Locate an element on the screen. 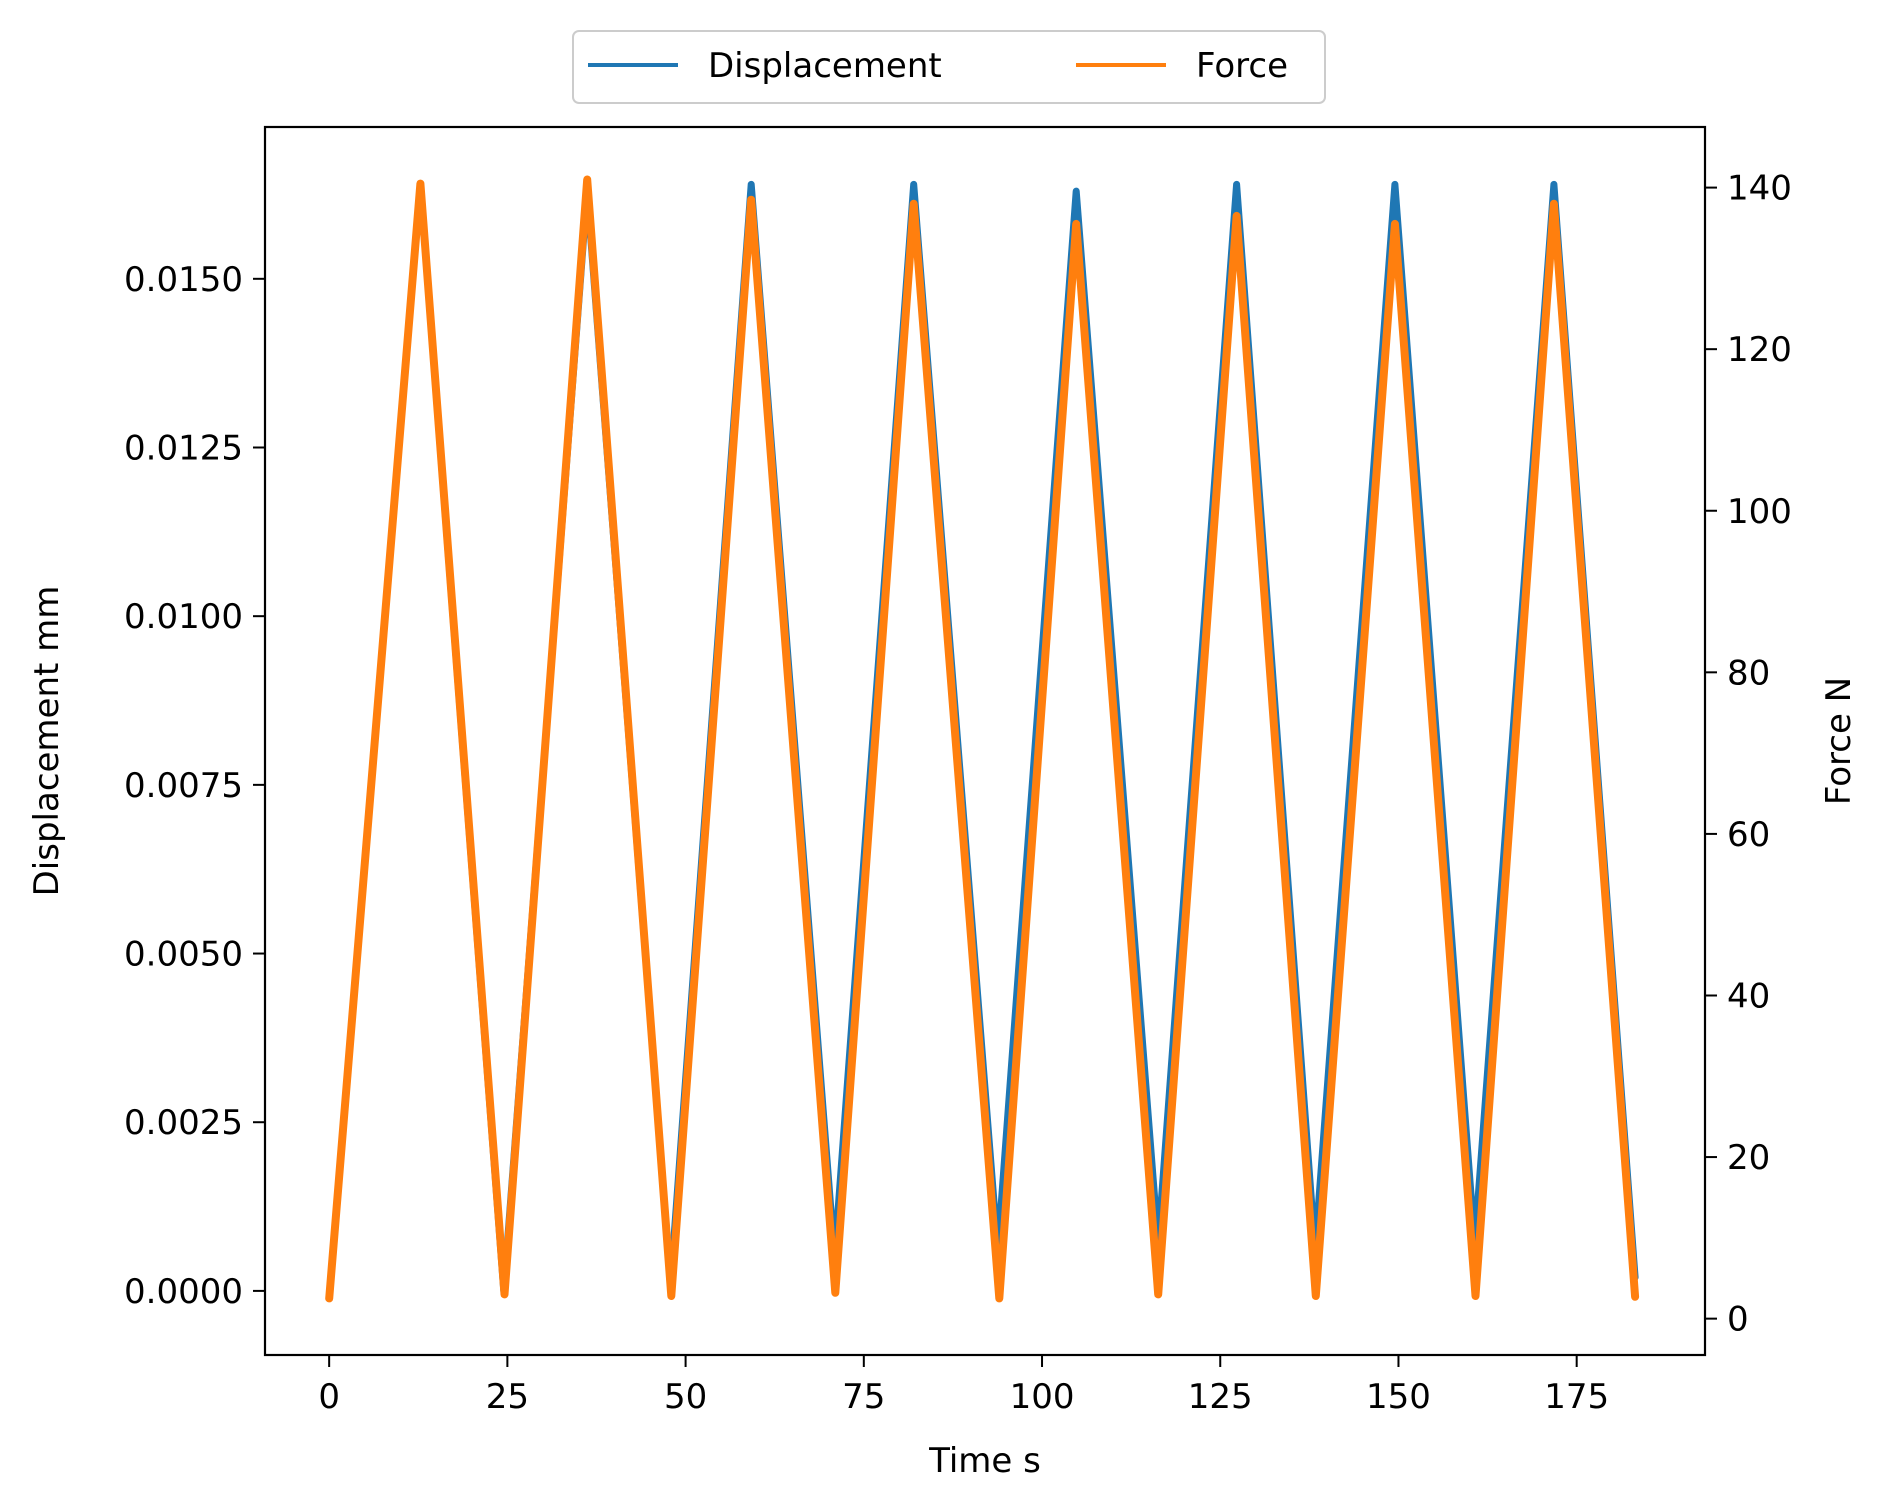 The width and height of the screenshot is (1890, 1506). y-tick-label: 0.0025 is located at coordinates (183, 1123).